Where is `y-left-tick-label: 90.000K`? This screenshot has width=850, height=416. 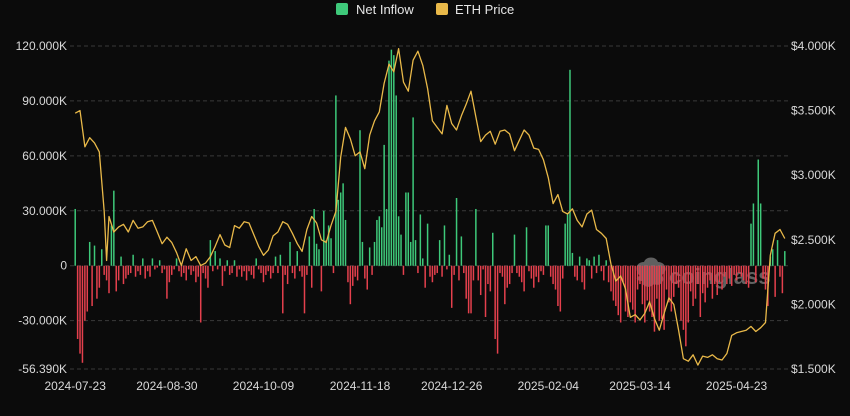 y-left-tick-label: 90.000K is located at coordinates (44, 101).